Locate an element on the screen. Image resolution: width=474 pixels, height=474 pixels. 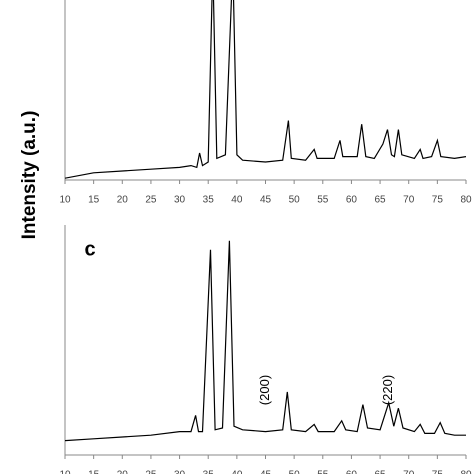
annotation: (220) is located at coordinates (387, 390).